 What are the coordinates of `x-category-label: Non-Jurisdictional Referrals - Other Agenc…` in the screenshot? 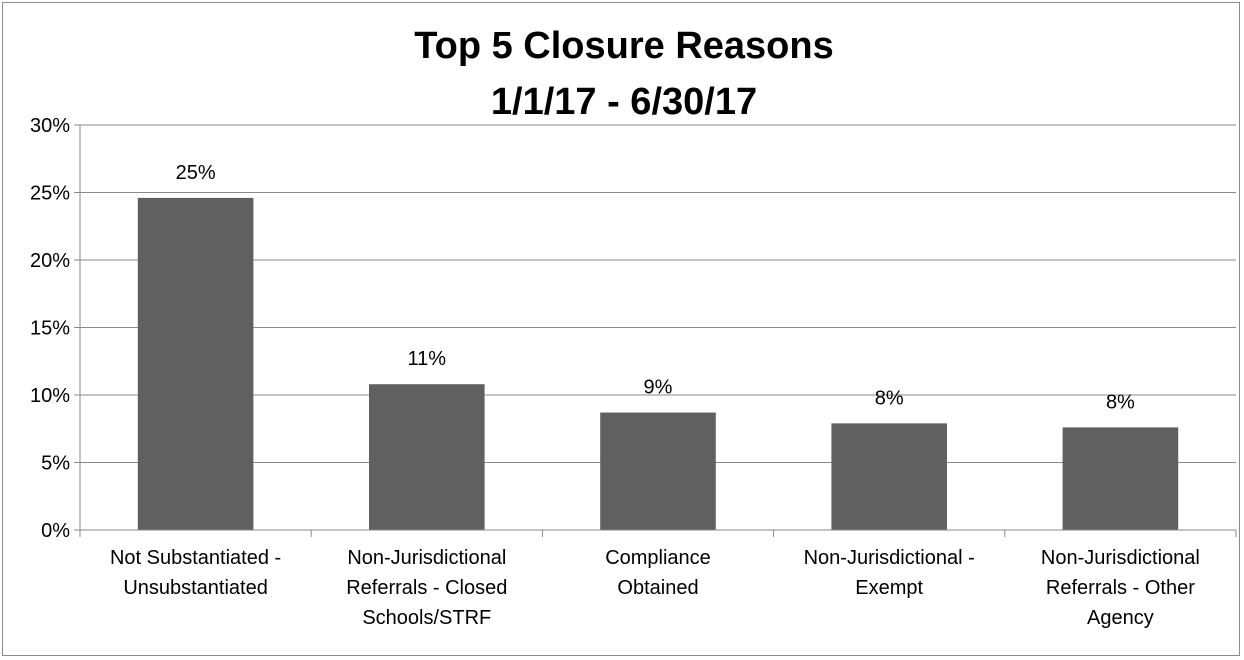 It's located at (1120, 588).